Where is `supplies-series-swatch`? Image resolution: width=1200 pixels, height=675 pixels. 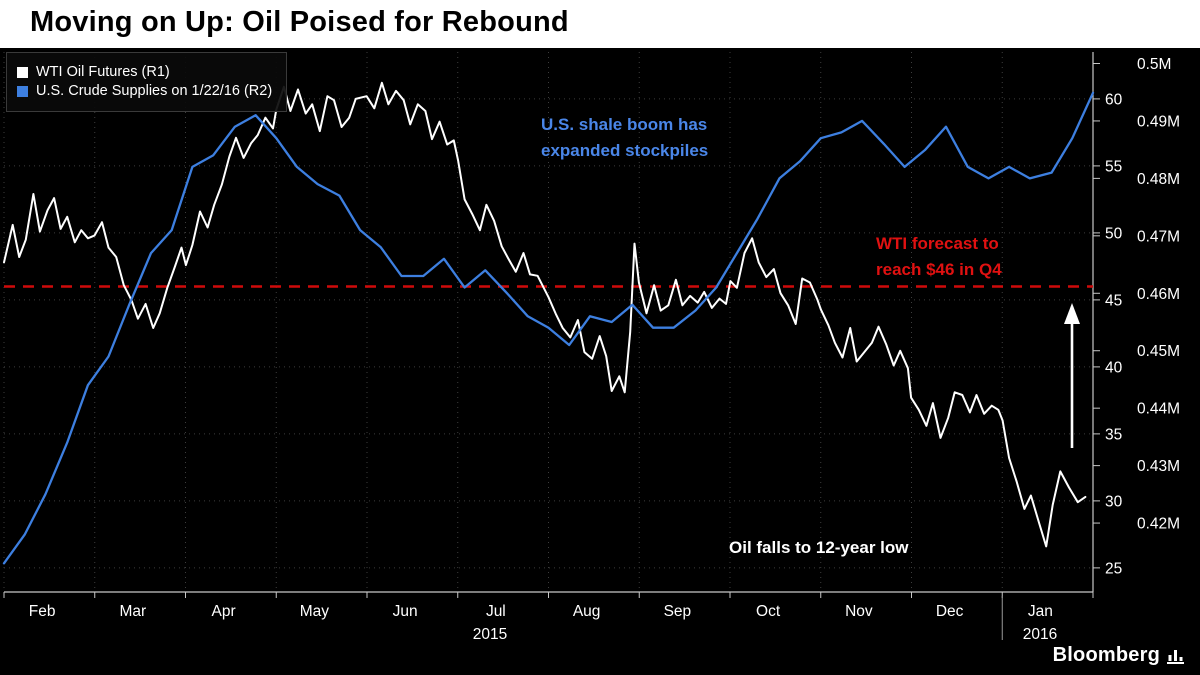
supplies-series-swatch is located at coordinates (22, 91).